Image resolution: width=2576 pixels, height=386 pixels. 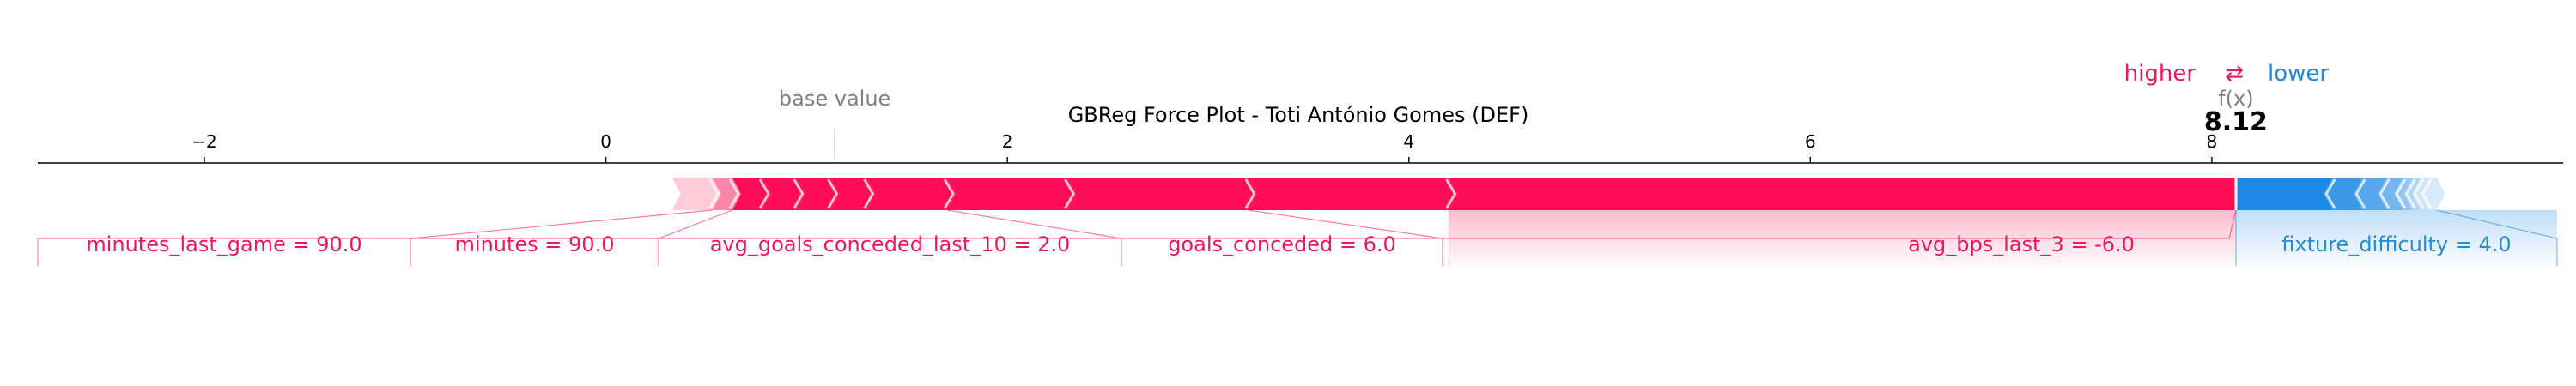 I want to click on x-tick-label: 8, so click(x=2212, y=141).